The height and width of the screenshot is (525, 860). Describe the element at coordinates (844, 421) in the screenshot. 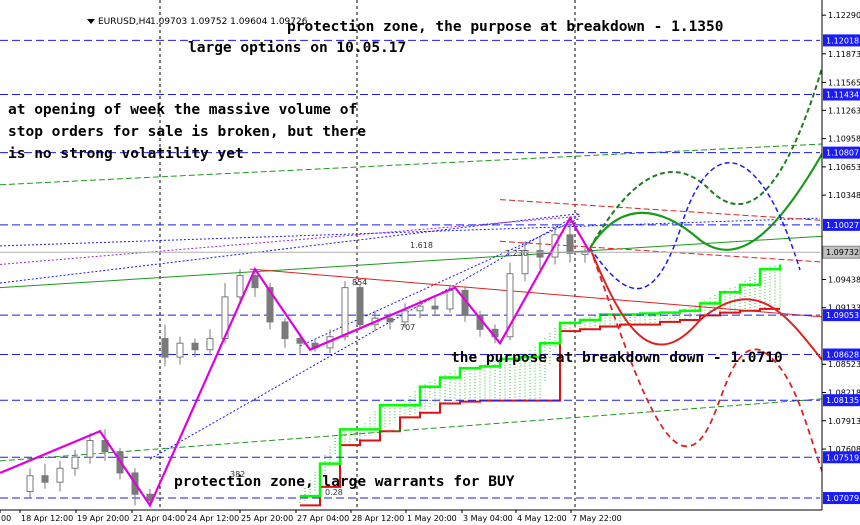

I see `y-tick-label: 1.07913` at that location.